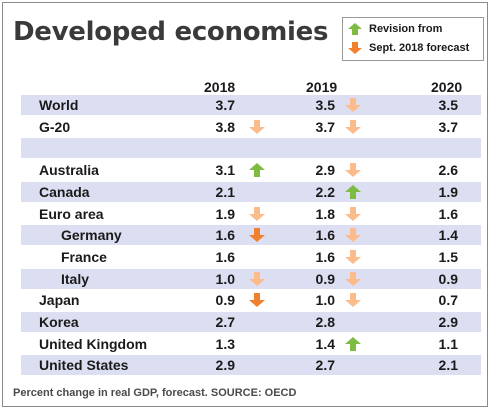  What do you see at coordinates (251, 344) in the screenshot?
I see `table-row: United Kingdom 1.3 1.4 1.1` at bounding box center [251, 344].